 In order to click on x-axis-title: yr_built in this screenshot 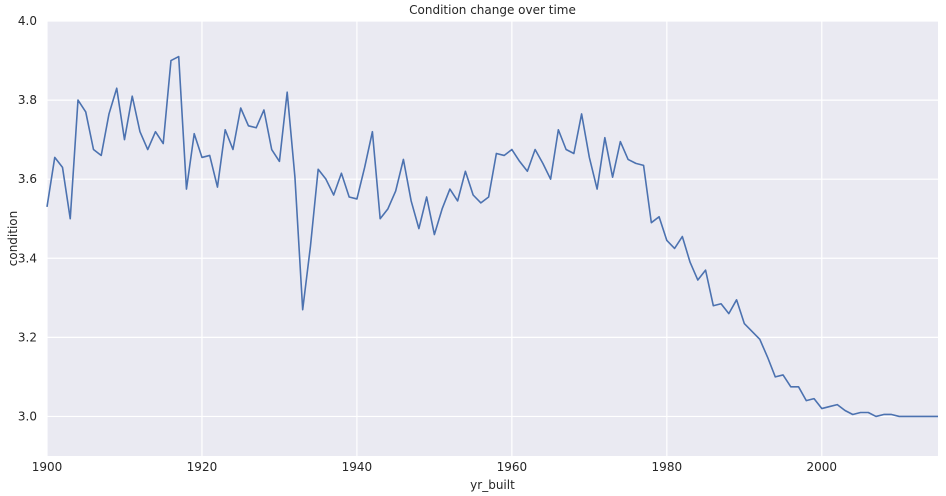, I will do `click(492, 485)`.